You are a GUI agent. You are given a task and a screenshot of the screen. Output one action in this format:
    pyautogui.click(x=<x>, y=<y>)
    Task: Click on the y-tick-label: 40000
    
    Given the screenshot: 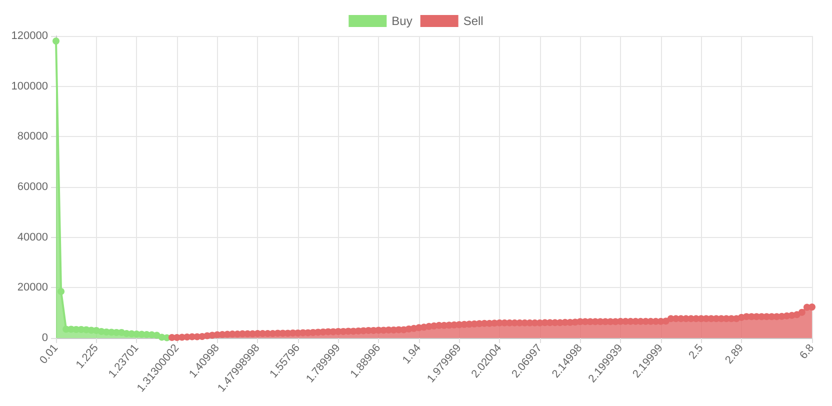 What is the action you would take?
    pyautogui.click(x=32, y=237)
    